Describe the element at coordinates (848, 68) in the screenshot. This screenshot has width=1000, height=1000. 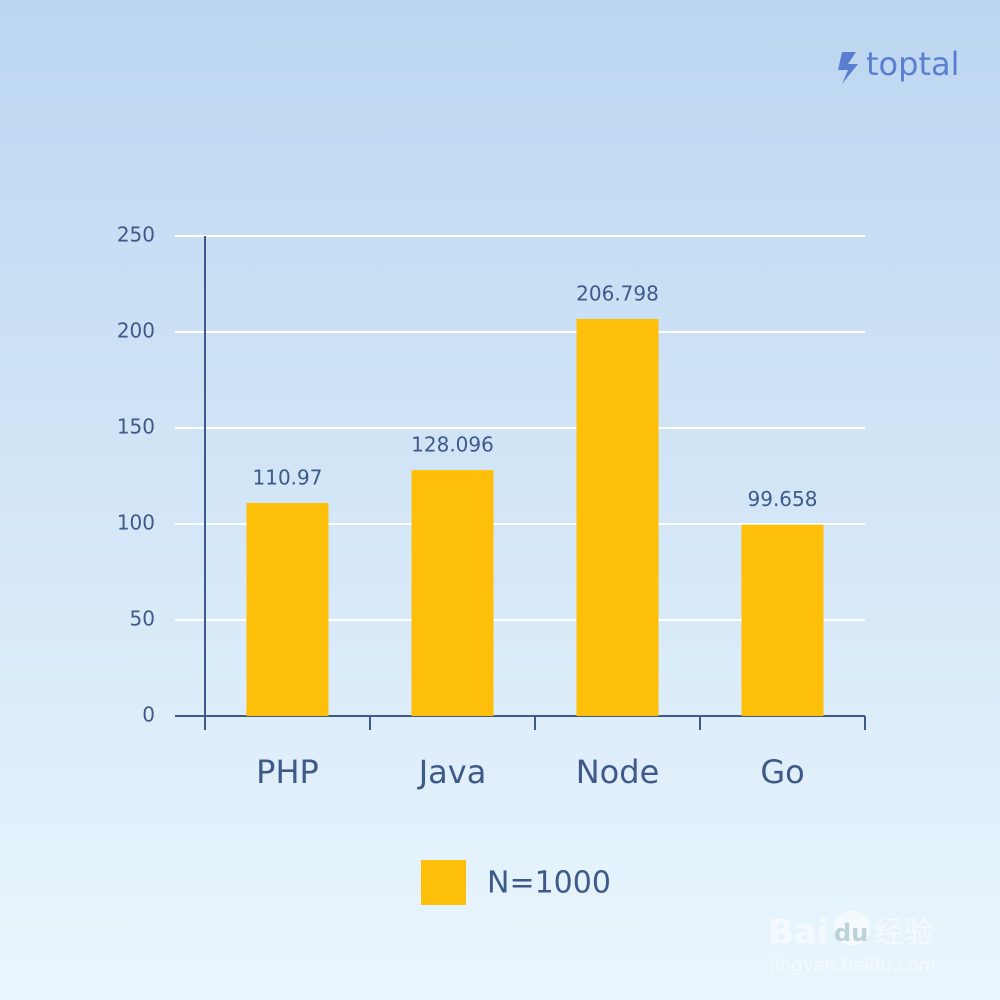
I see `brand-logo` at that location.